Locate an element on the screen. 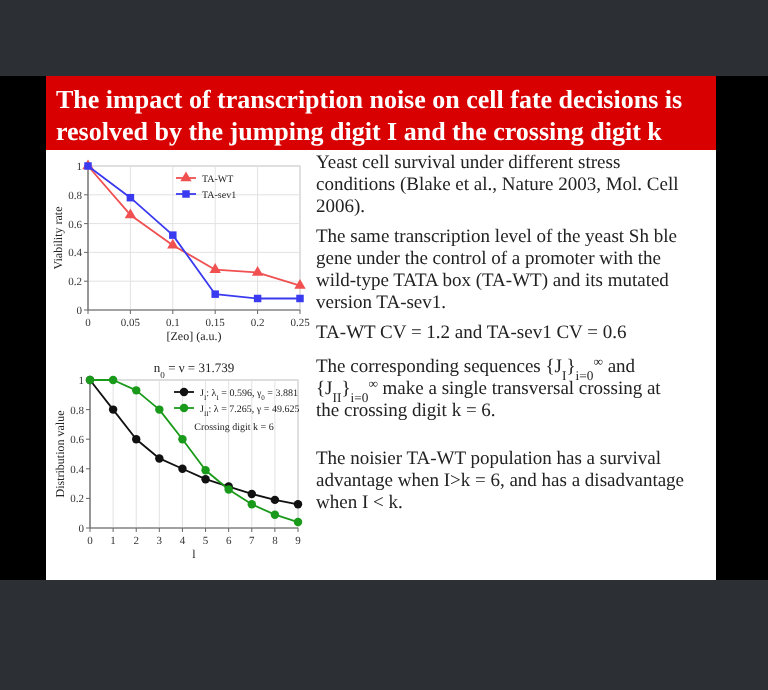  text: The same transcription level of the yeast Sh ble gene under the control of a promoter with the wild-type TATA box (TA-WT) and its mutated version TA-sev1. is located at coordinates (496, 271).